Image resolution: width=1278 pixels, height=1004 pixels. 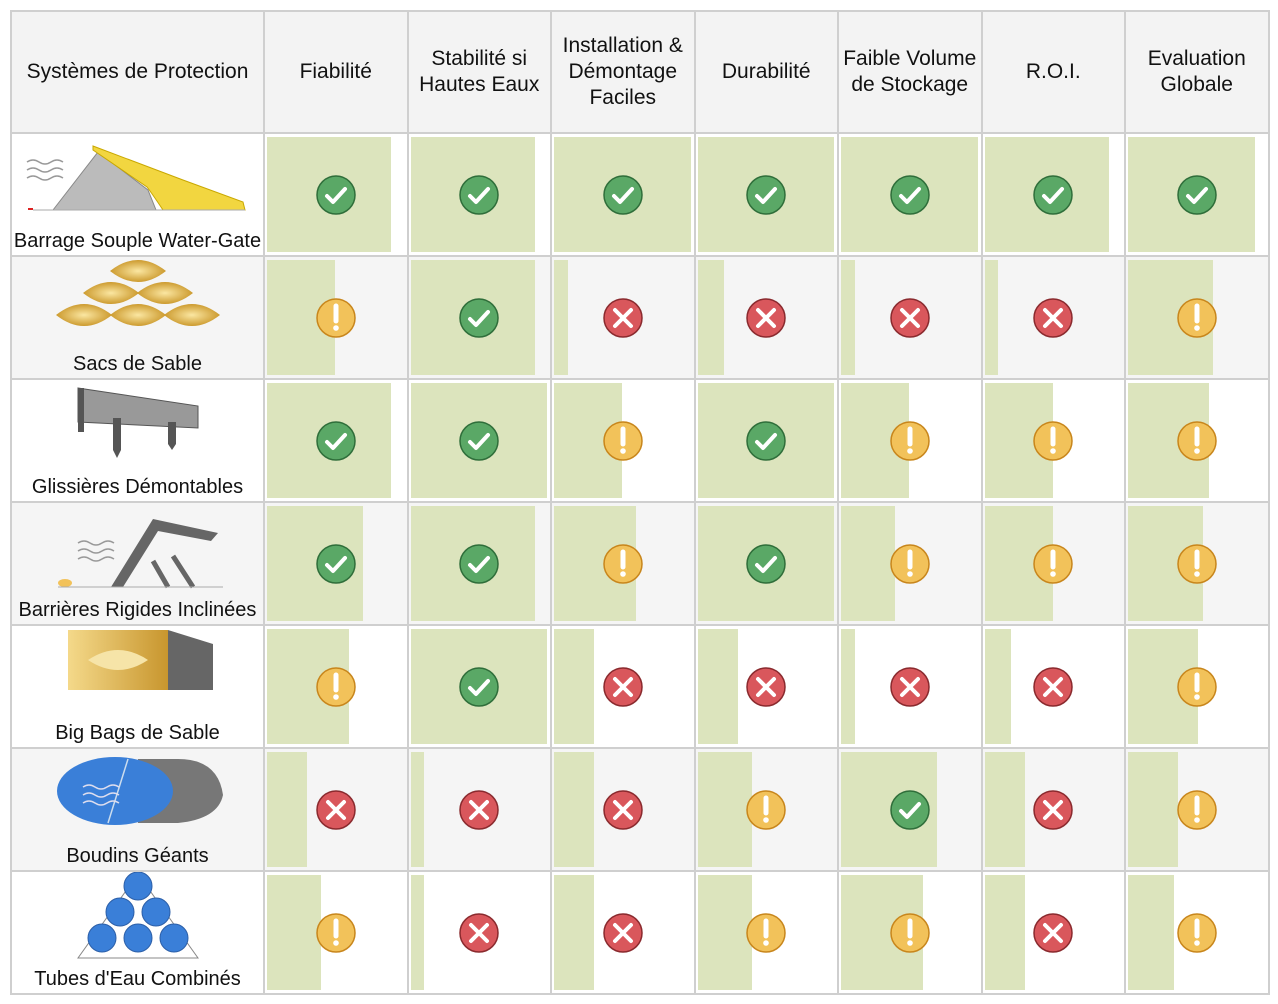 I want to click on product-cell: Tubes d'Eau Combinés, so click(x=138, y=933).